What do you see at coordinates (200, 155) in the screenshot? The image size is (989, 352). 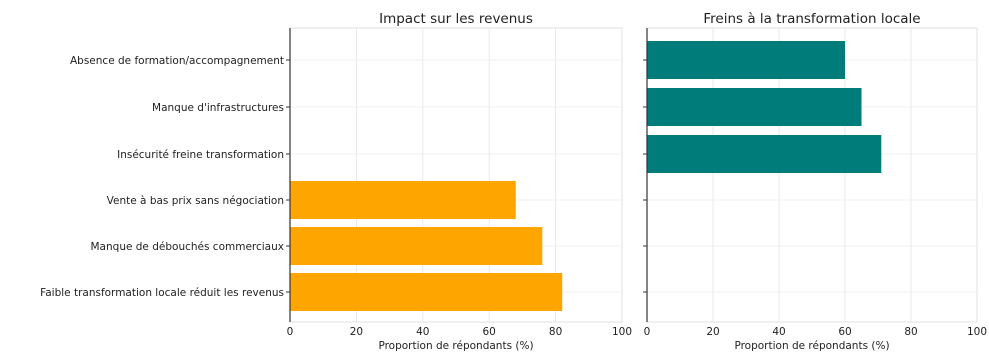 I see `y-category-label: Insécurité freine transformation` at bounding box center [200, 155].